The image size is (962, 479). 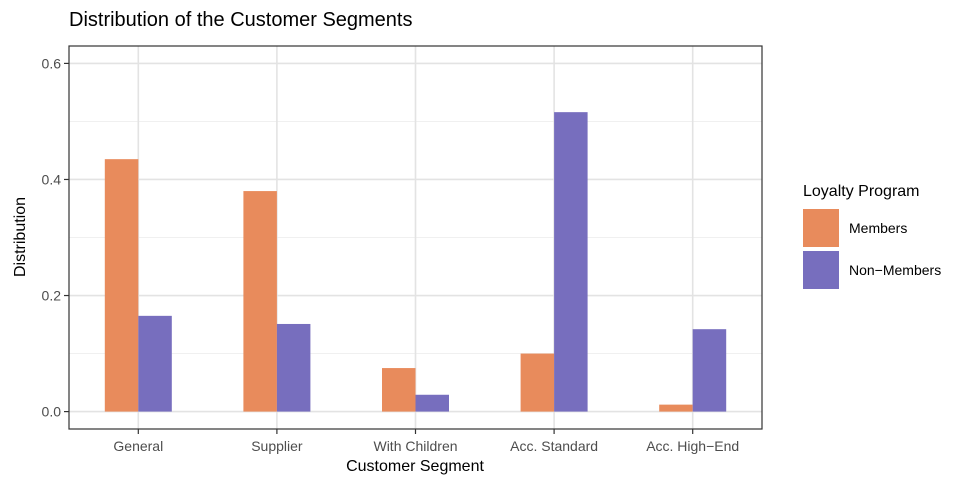 I want to click on x-tick-label: Acc. Standard, so click(x=554, y=446).